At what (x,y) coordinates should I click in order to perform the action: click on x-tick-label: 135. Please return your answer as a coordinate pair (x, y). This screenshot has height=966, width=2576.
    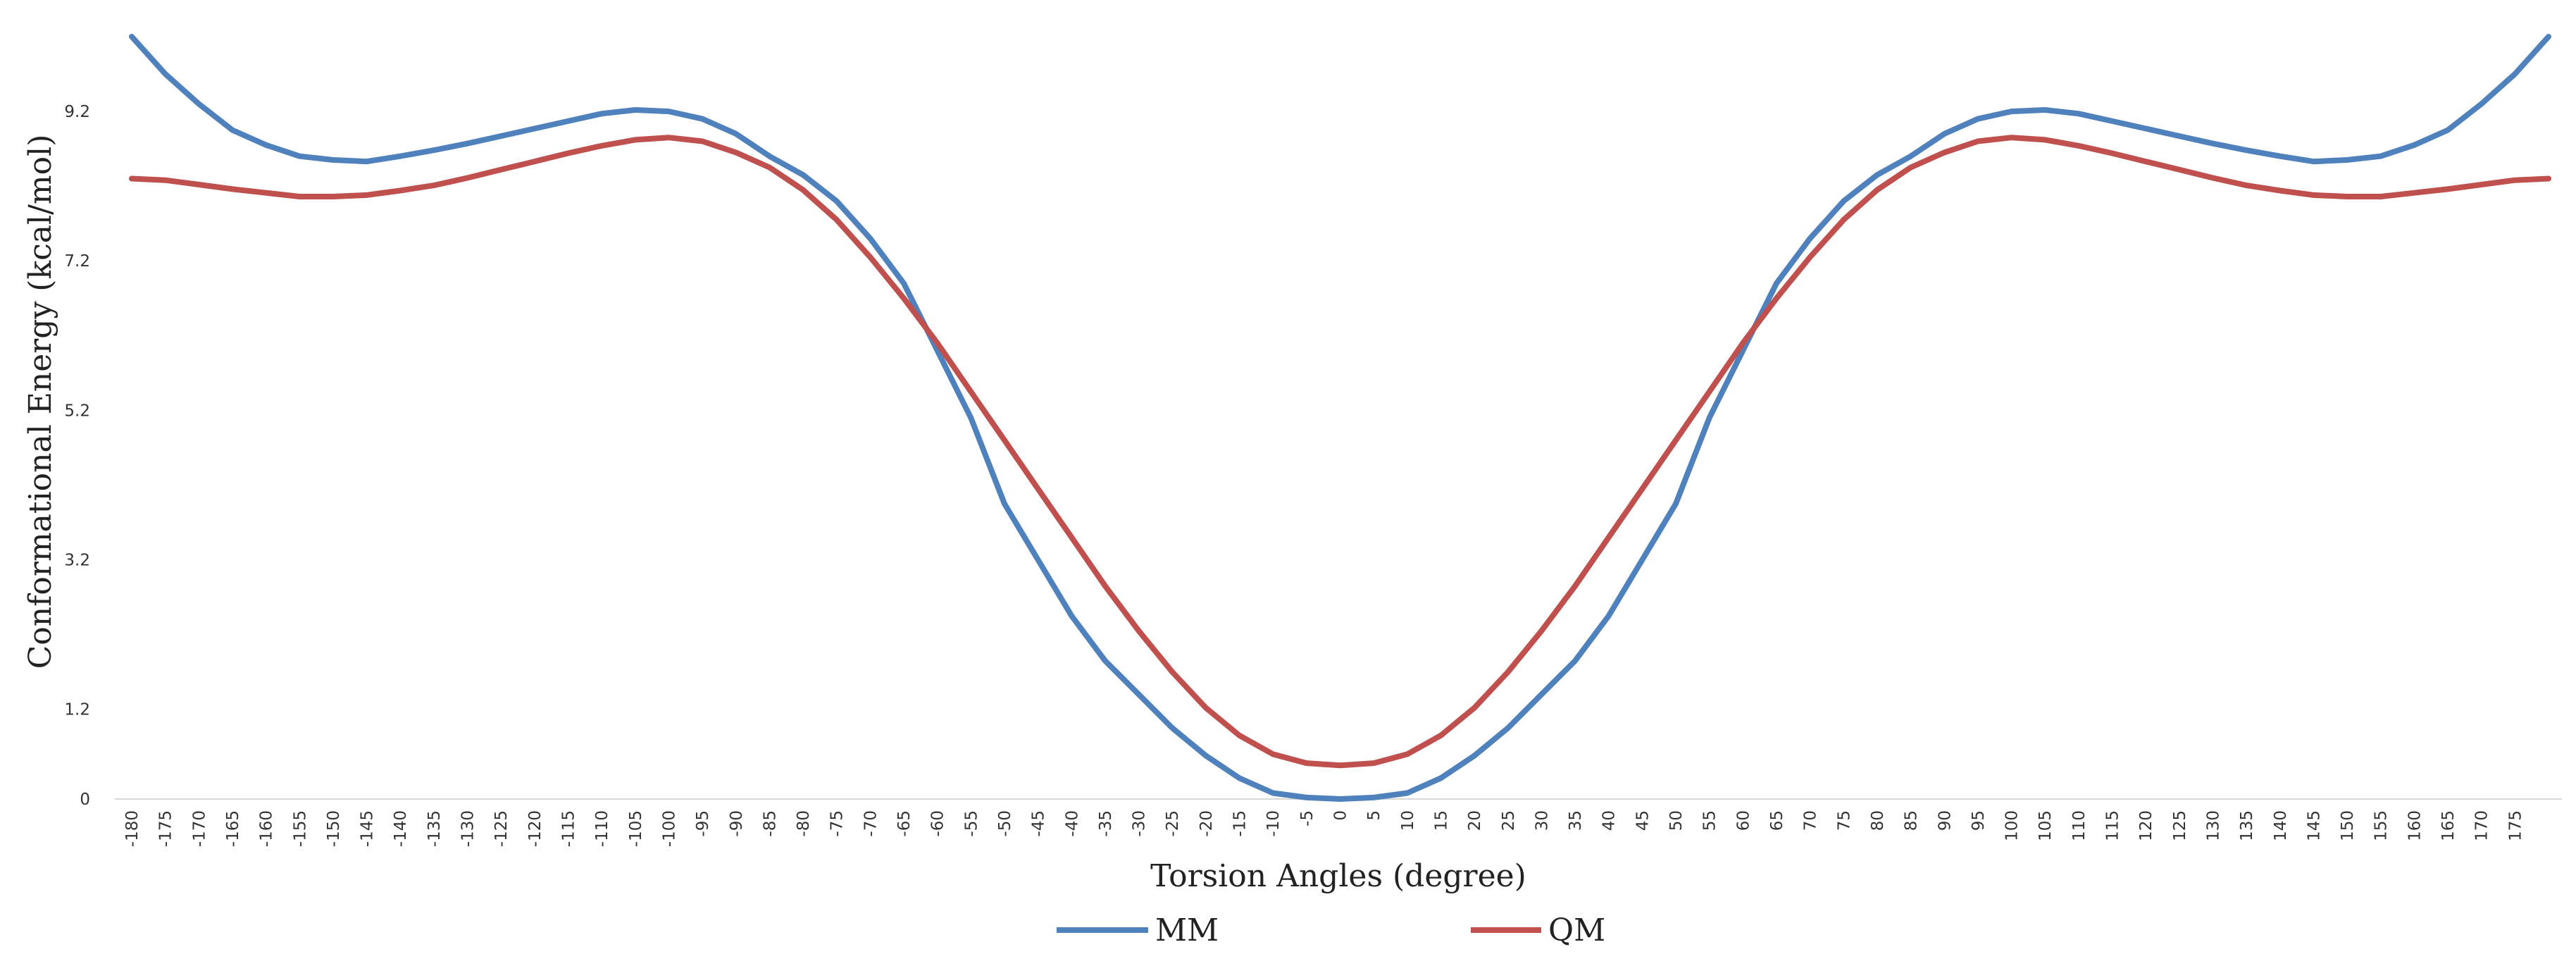
    Looking at the image, I should click on (2247, 825).